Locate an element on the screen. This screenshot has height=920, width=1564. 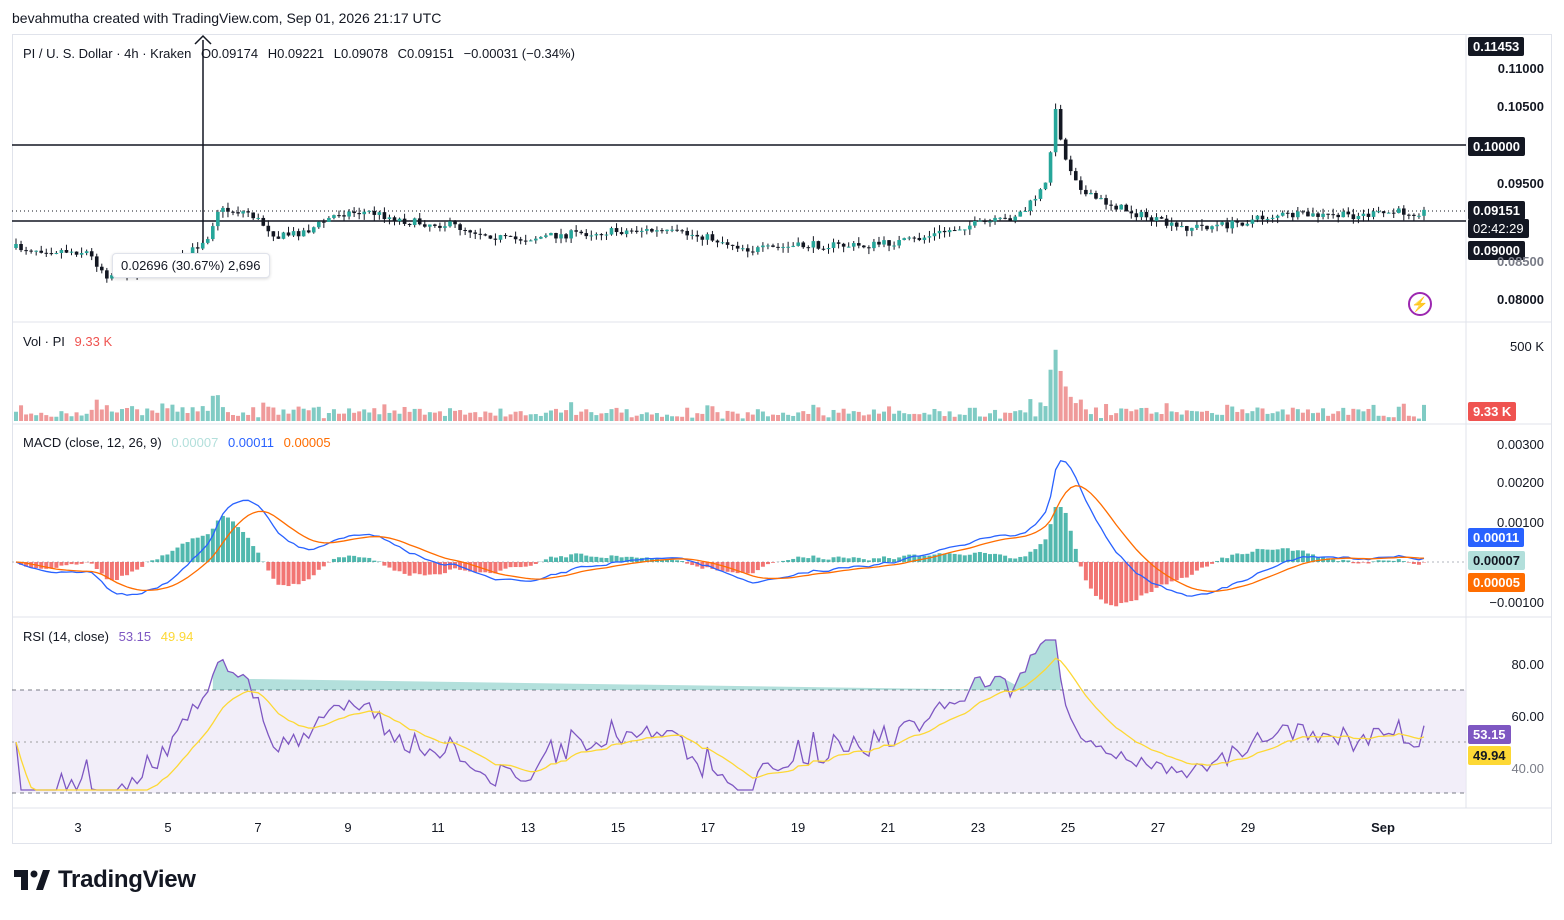
time-axis-label: 25 is located at coordinates (1068, 827).